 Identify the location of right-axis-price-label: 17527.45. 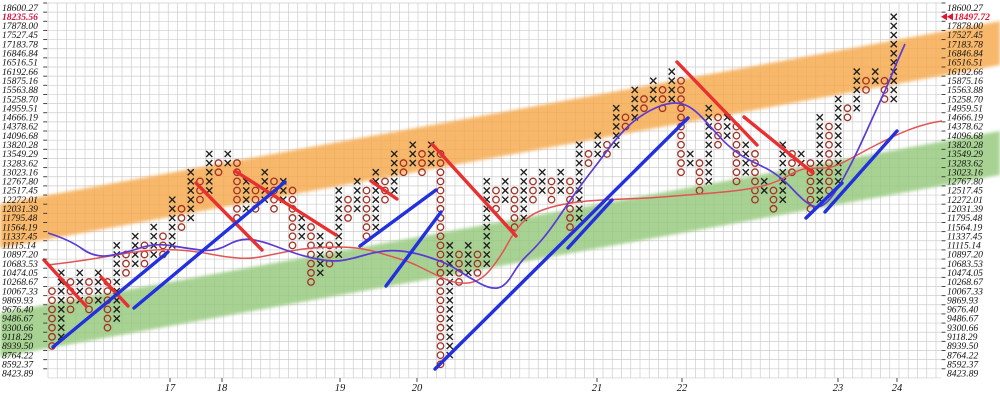
(965, 35).